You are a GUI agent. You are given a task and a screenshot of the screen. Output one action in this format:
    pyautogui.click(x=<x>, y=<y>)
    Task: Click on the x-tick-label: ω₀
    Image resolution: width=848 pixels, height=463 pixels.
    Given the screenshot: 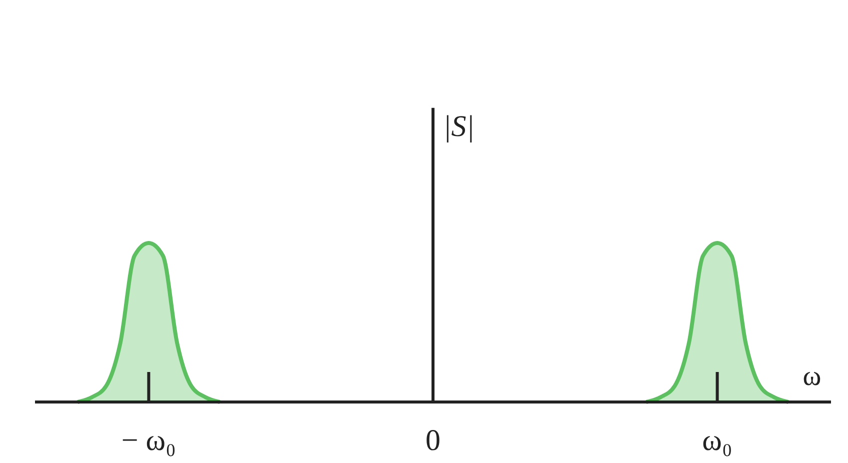 What is the action you would take?
    pyautogui.click(x=717, y=440)
    